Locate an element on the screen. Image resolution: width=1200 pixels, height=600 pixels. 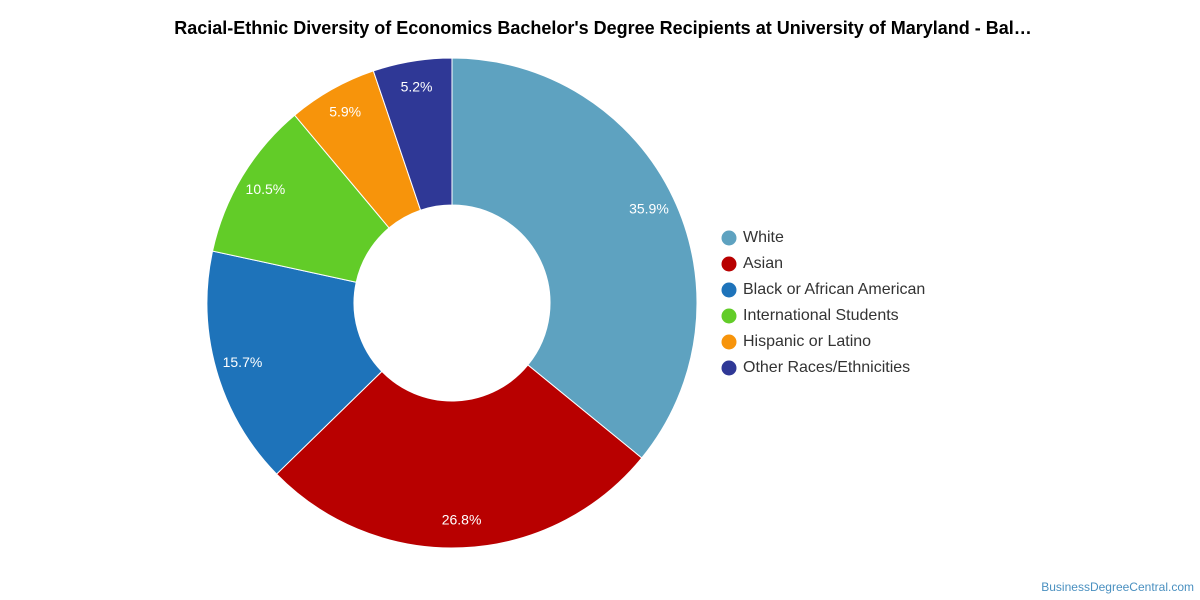
legend-item-asian: Asian is located at coordinates (752, 263).